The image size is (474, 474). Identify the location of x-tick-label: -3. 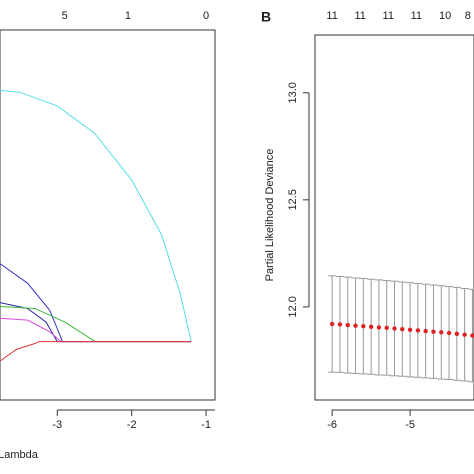
(57, 425).